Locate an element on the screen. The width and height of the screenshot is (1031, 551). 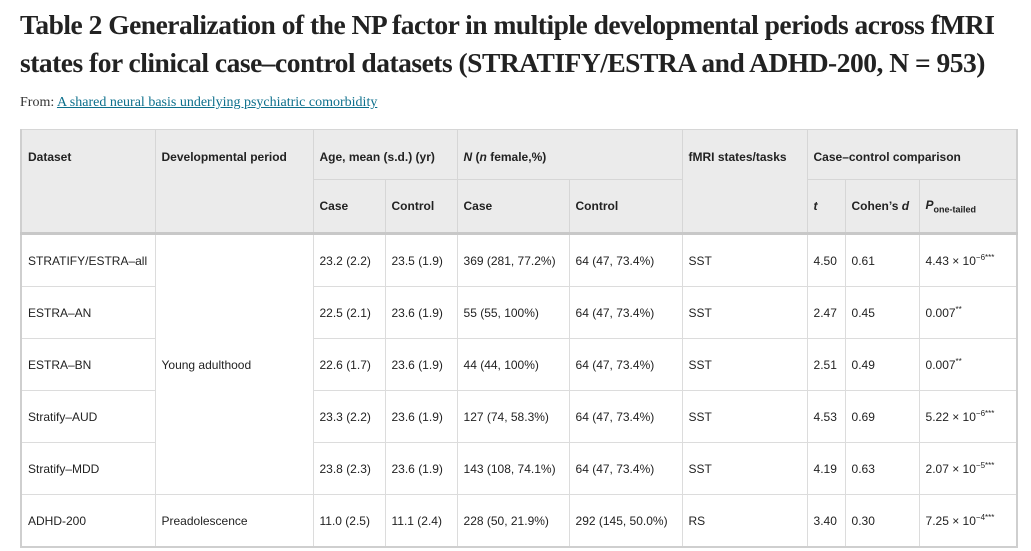
cell-t: 4.50 is located at coordinates (826, 260).